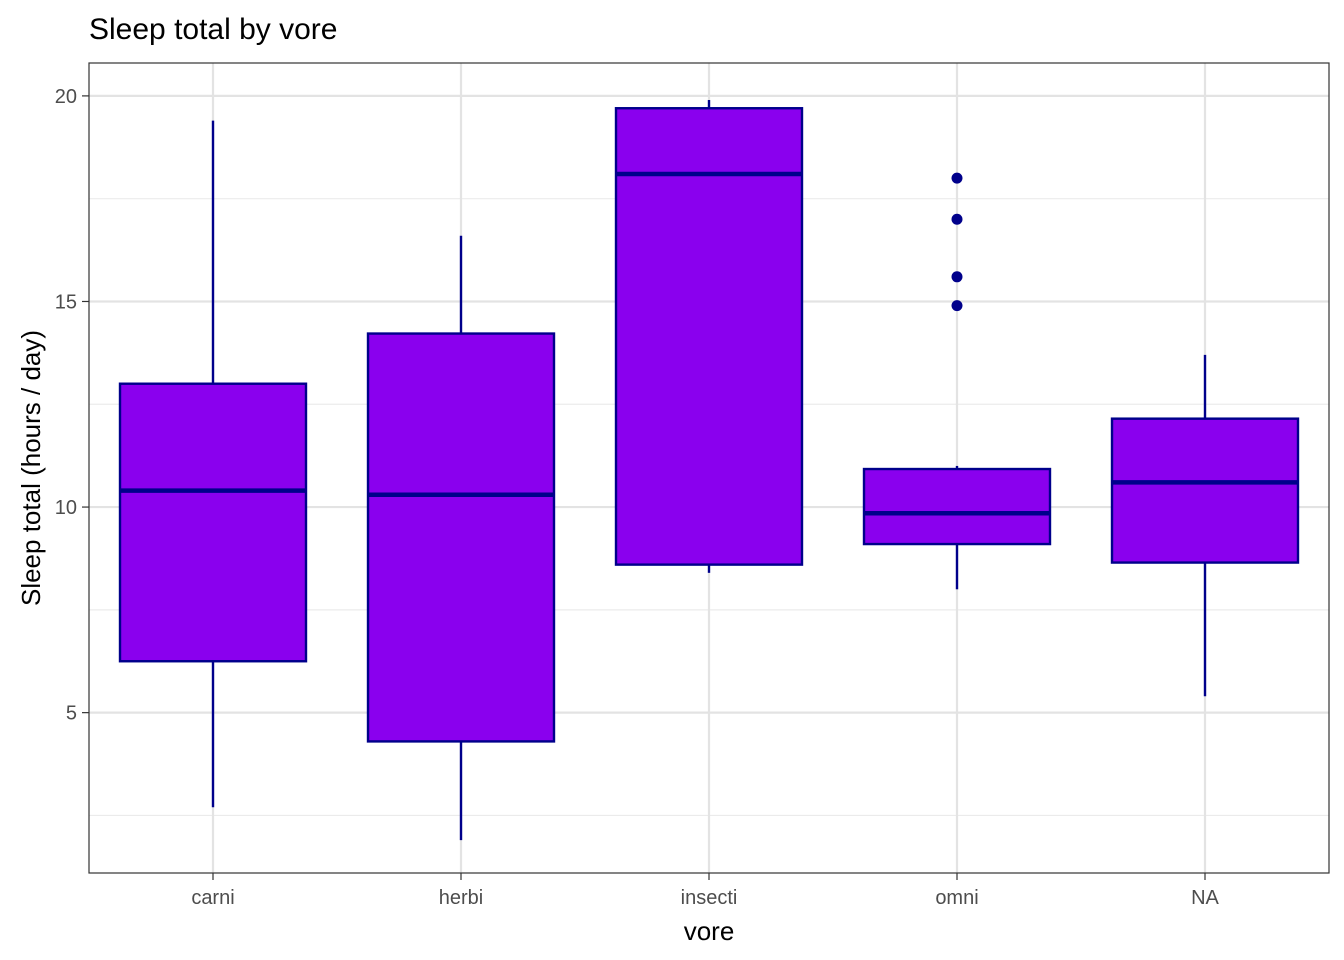 Image resolution: width=1344 pixels, height=960 pixels. I want to click on chart-title: Sleep total by vore, so click(213, 29).